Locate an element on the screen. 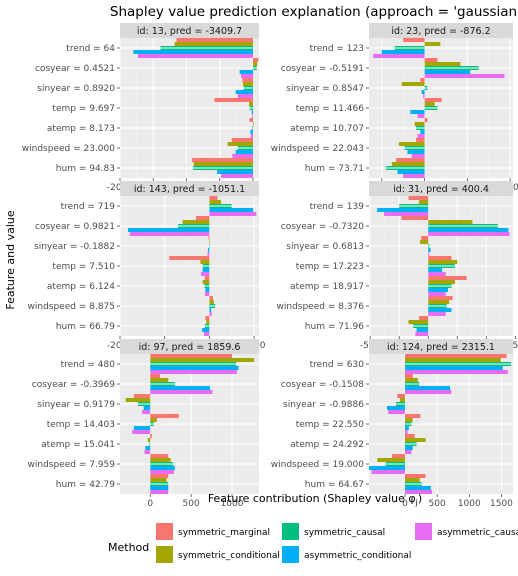 The image size is (518, 576). facet-strip-label: id: 31, pred = 400.4 is located at coordinates (441, 189).